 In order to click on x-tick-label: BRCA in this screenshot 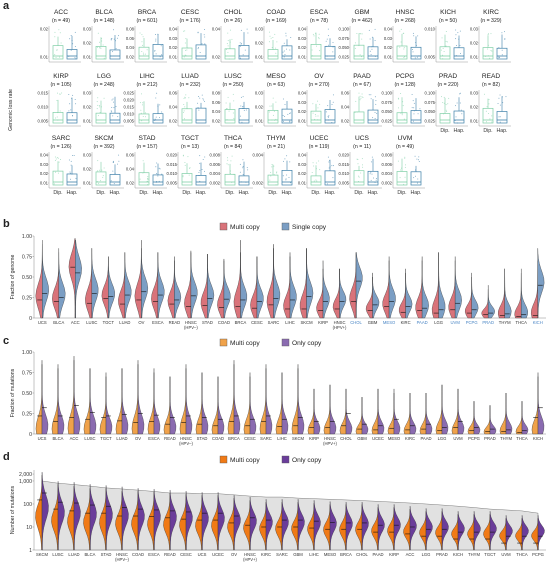, I will do `click(241, 322)`.